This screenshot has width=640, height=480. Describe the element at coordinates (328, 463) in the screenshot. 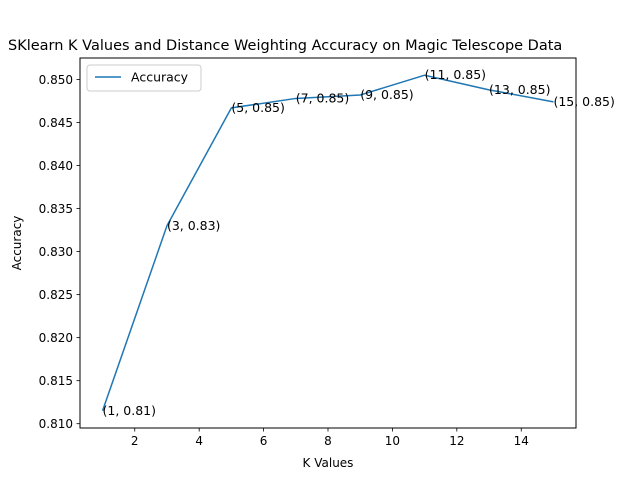

I see `x-axis-label: K Values` at that location.